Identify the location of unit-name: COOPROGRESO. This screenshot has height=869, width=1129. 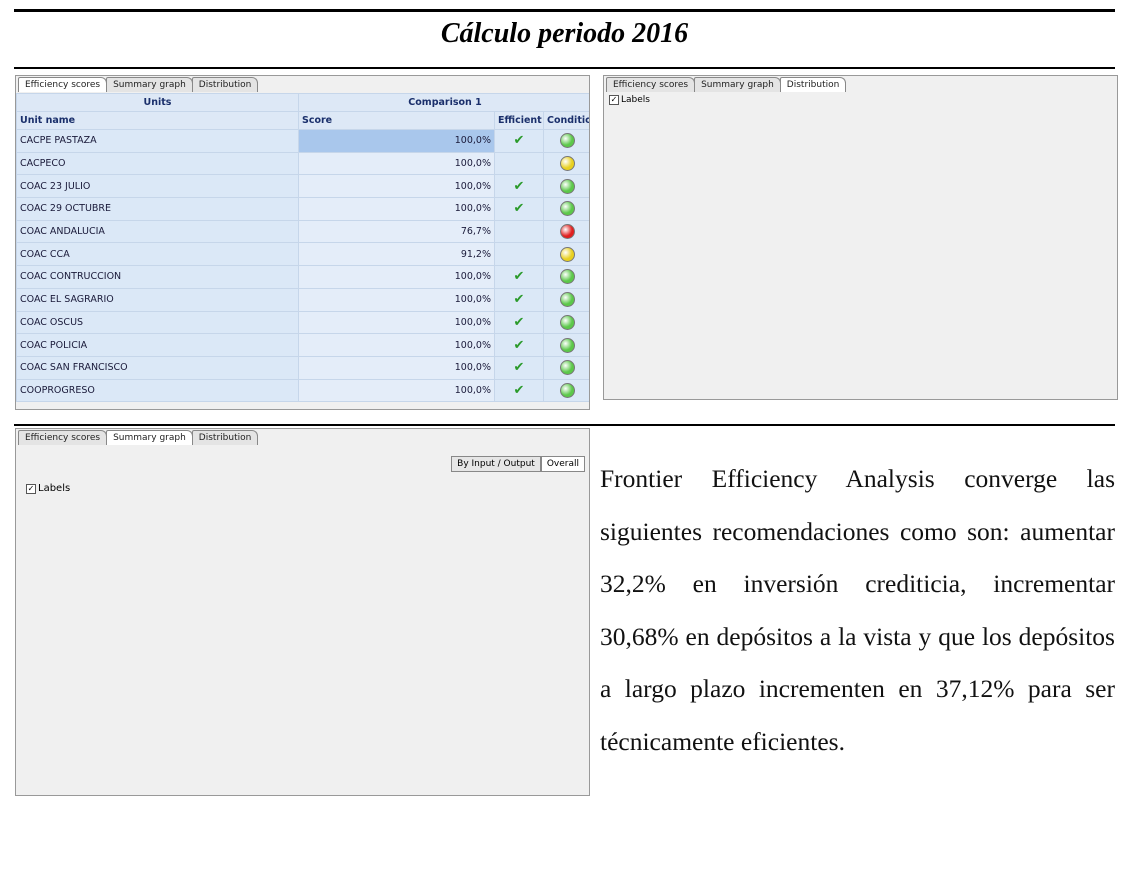
(157, 390).